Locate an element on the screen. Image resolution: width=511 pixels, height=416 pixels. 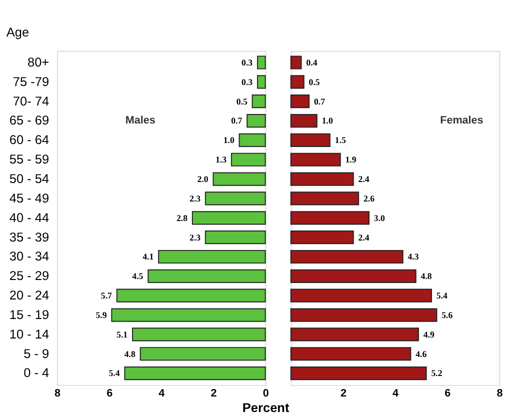
data-label: 5.6 is located at coordinates (448, 315).